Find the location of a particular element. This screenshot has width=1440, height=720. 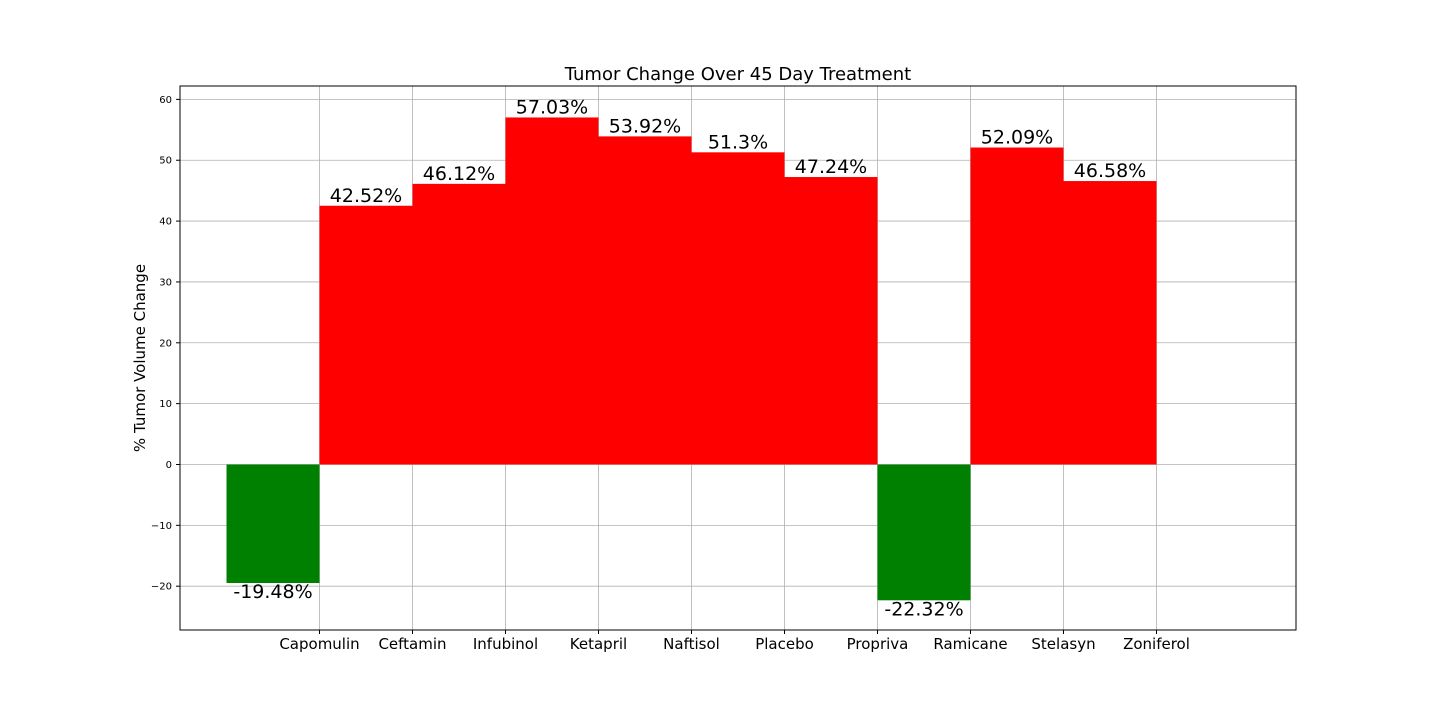

y-tick-label: 40 is located at coordinates (165, 222).